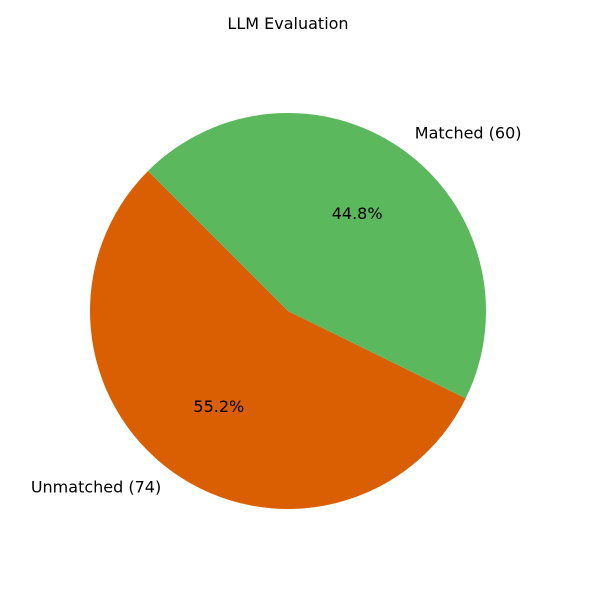 The image size is (600, 600). Describe the element at coordinates (357, 213) in the screenshot. I see `slice-percent-matched: 44.8%` at that location.